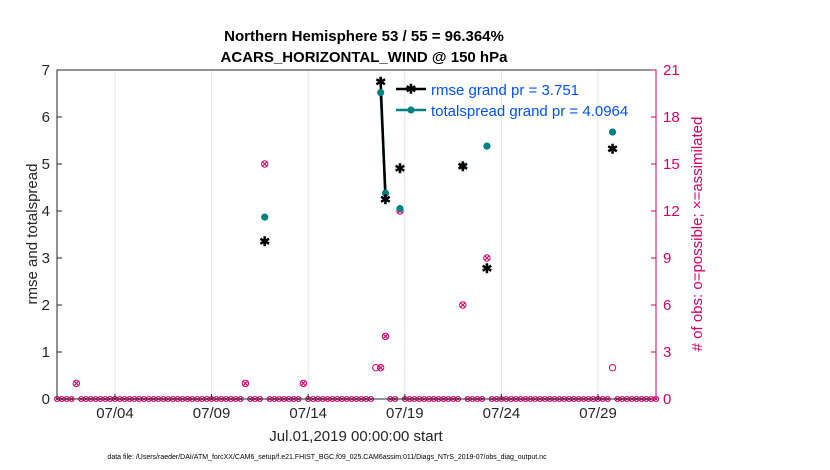 The image size is (830, 470). I want to click on y-axis-label-right: # of obs: o=possible; ×=assimilated, so click(697, 234).